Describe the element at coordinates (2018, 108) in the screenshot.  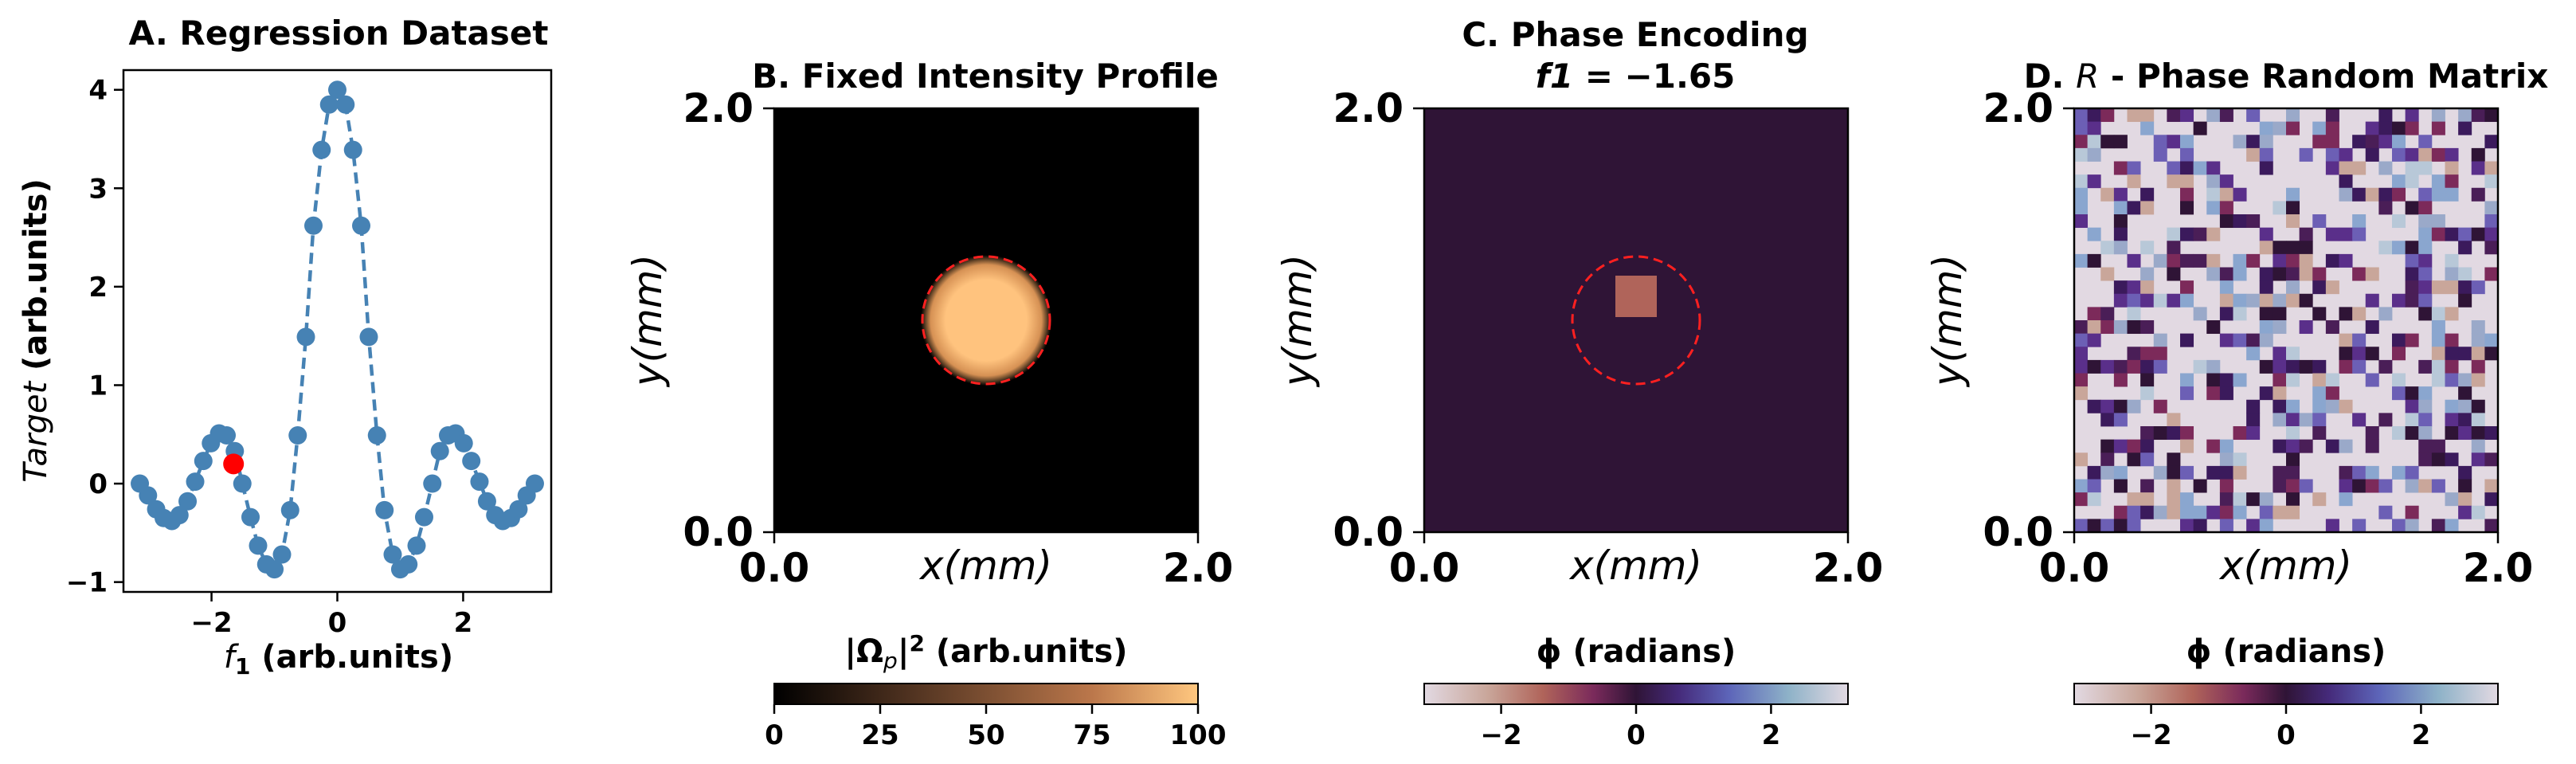
I see `panel-d-ytick-top: 2.0` at that location.